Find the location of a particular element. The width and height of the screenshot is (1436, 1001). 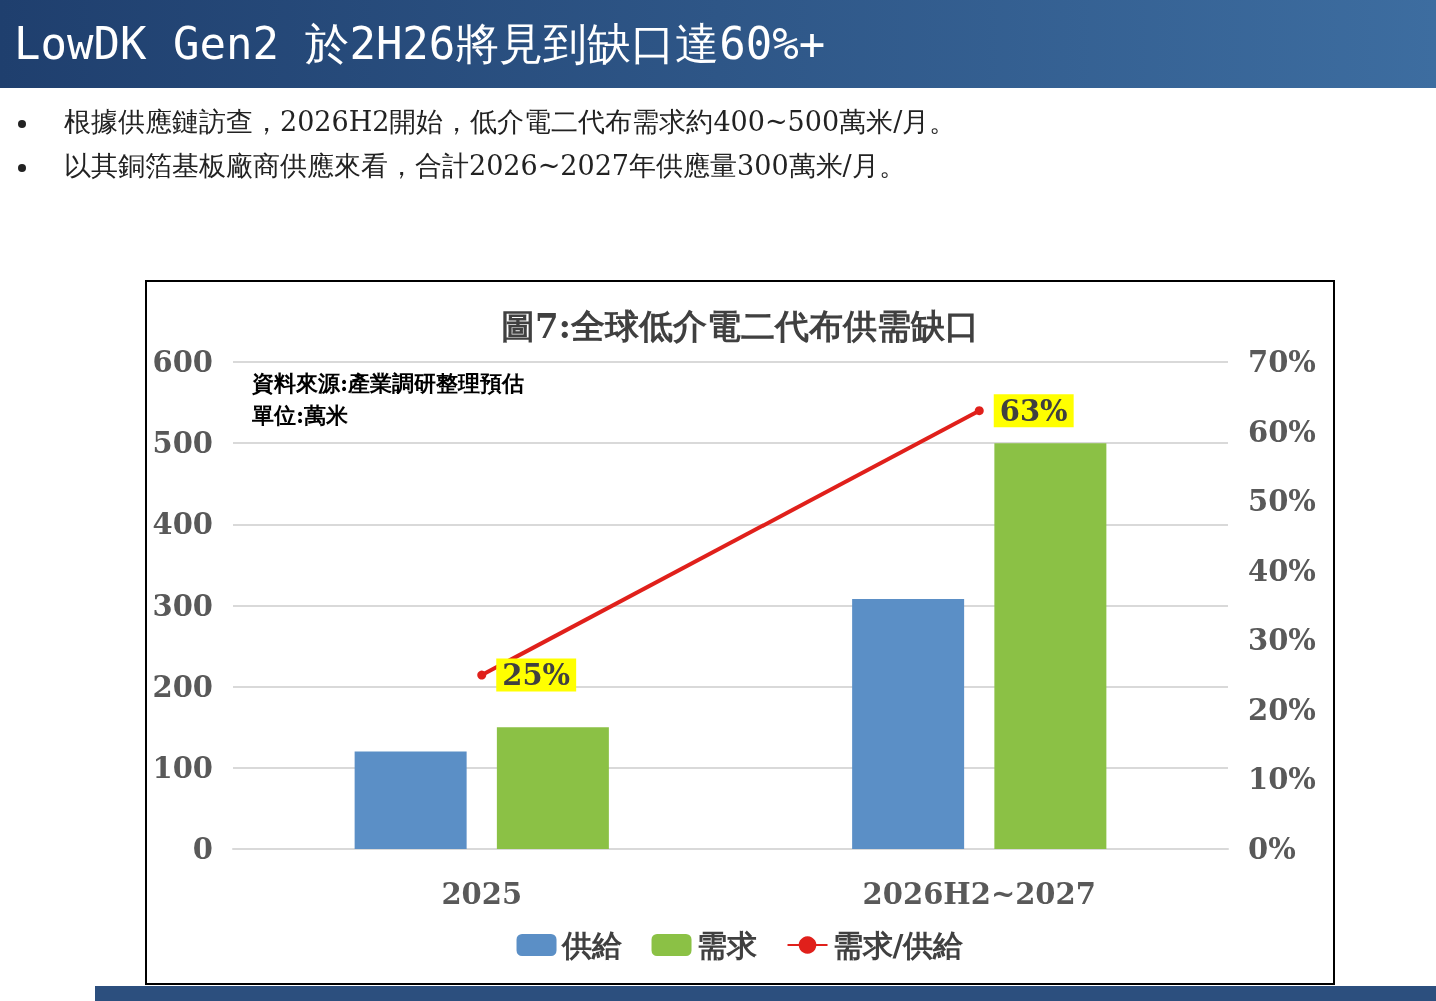

x-tick-label: 2025 is located at coordinates (482, 893).